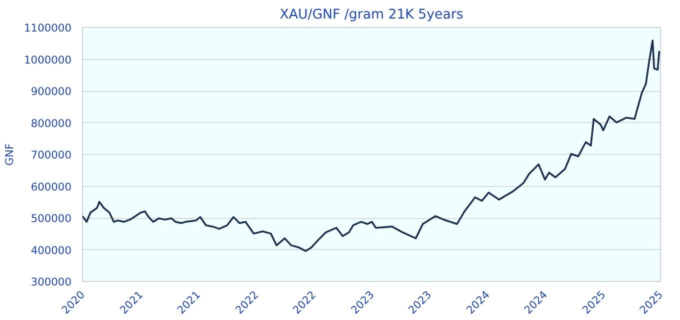  What do you see at coordinates (51, 187) in the screenshot?
I see `y-tick-label: 600000` at bounding box center [51, 187].